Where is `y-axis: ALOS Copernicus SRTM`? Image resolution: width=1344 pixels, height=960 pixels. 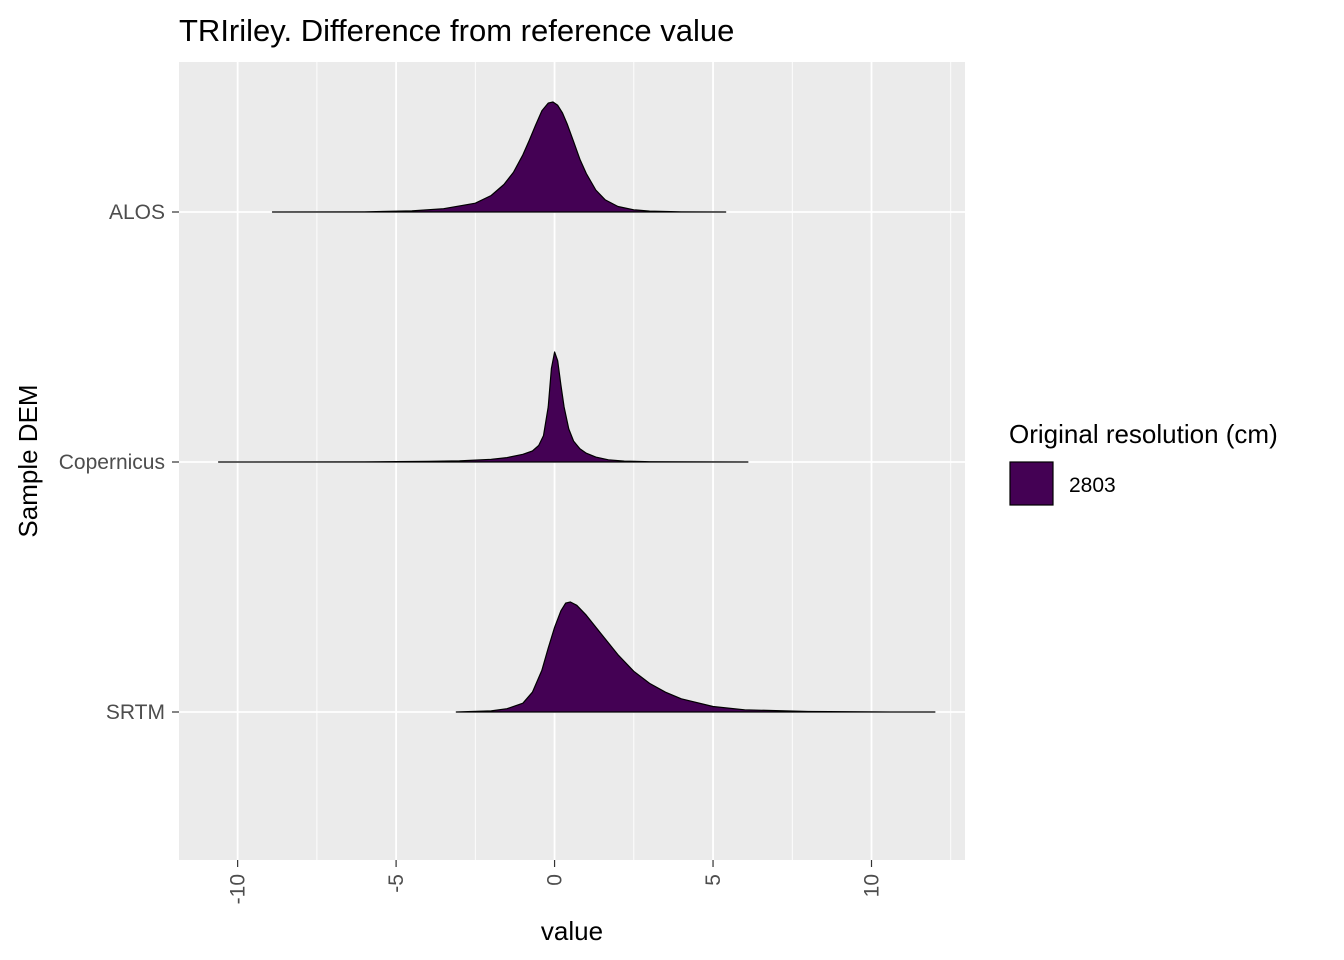 y-axis: ALOS Copernicus SRTM is located at coordinates (119, 462).